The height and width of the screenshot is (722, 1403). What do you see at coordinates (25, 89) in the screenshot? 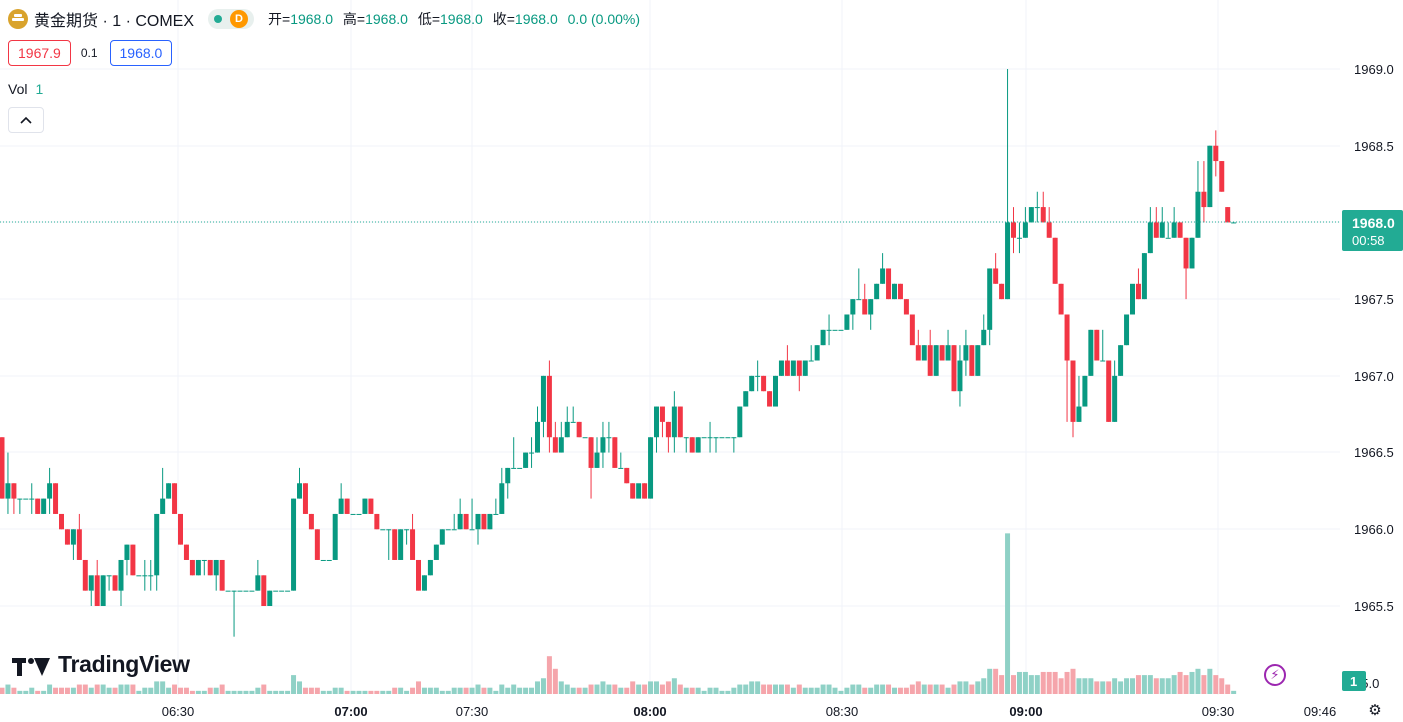
I see `volume-legend: Vol 1` at bounding box center [25, 89].